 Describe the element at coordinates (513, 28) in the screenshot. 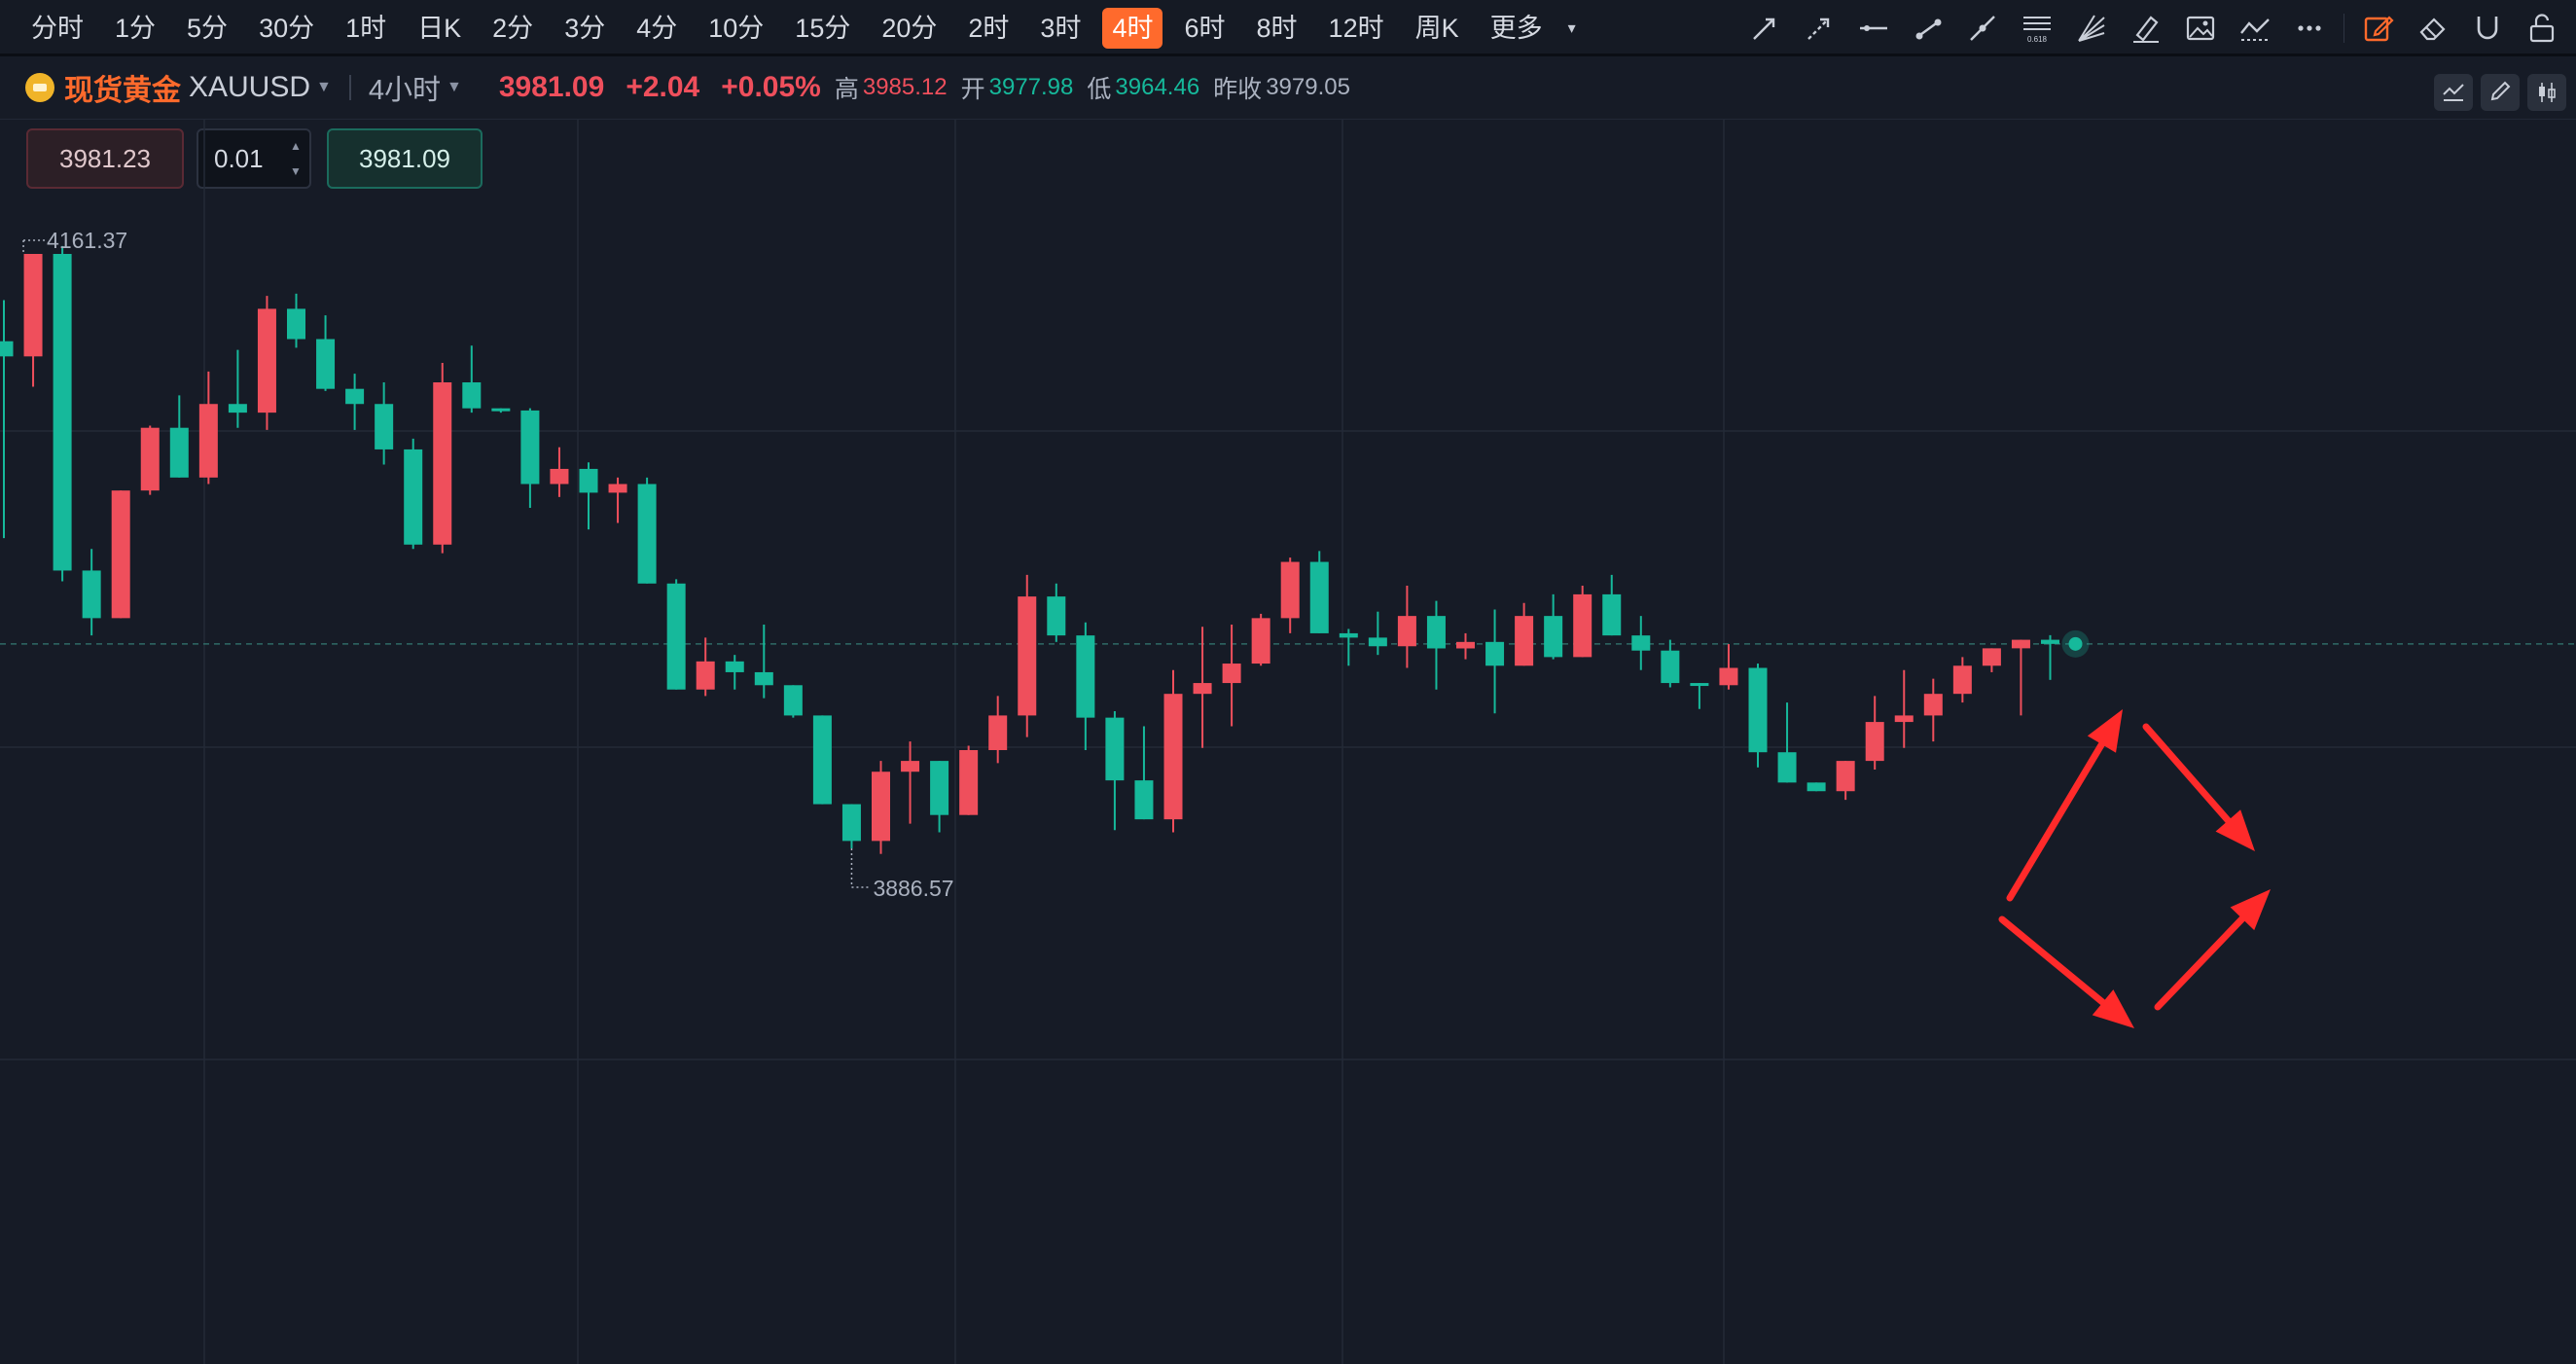

I see `timeframe-6: 2分` at that location.